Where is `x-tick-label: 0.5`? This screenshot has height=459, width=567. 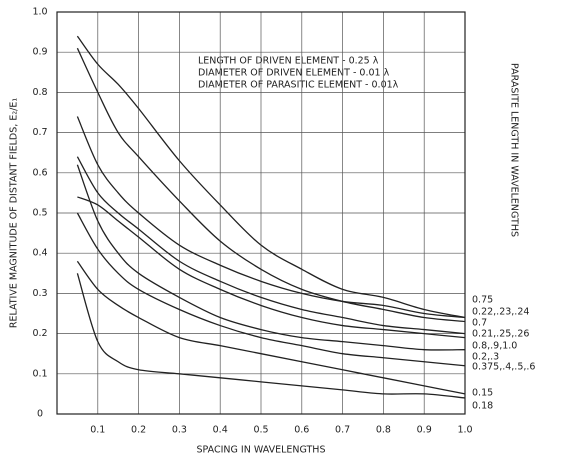
x-tick-label: 0.5 is located at coordinates (260, 430).